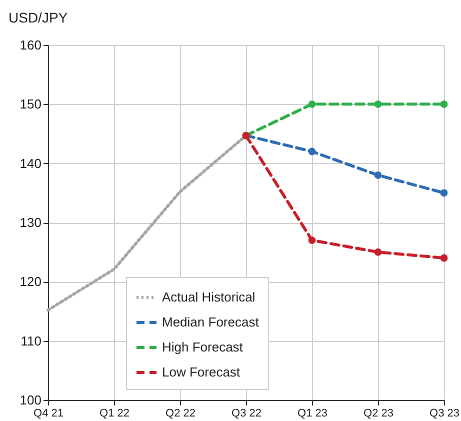 The width and height of the screenshot is (461, 421). Describe the element at coordinates (247, 414) in the screenshot. I see `x-tick-label: Q3 22` at that location.